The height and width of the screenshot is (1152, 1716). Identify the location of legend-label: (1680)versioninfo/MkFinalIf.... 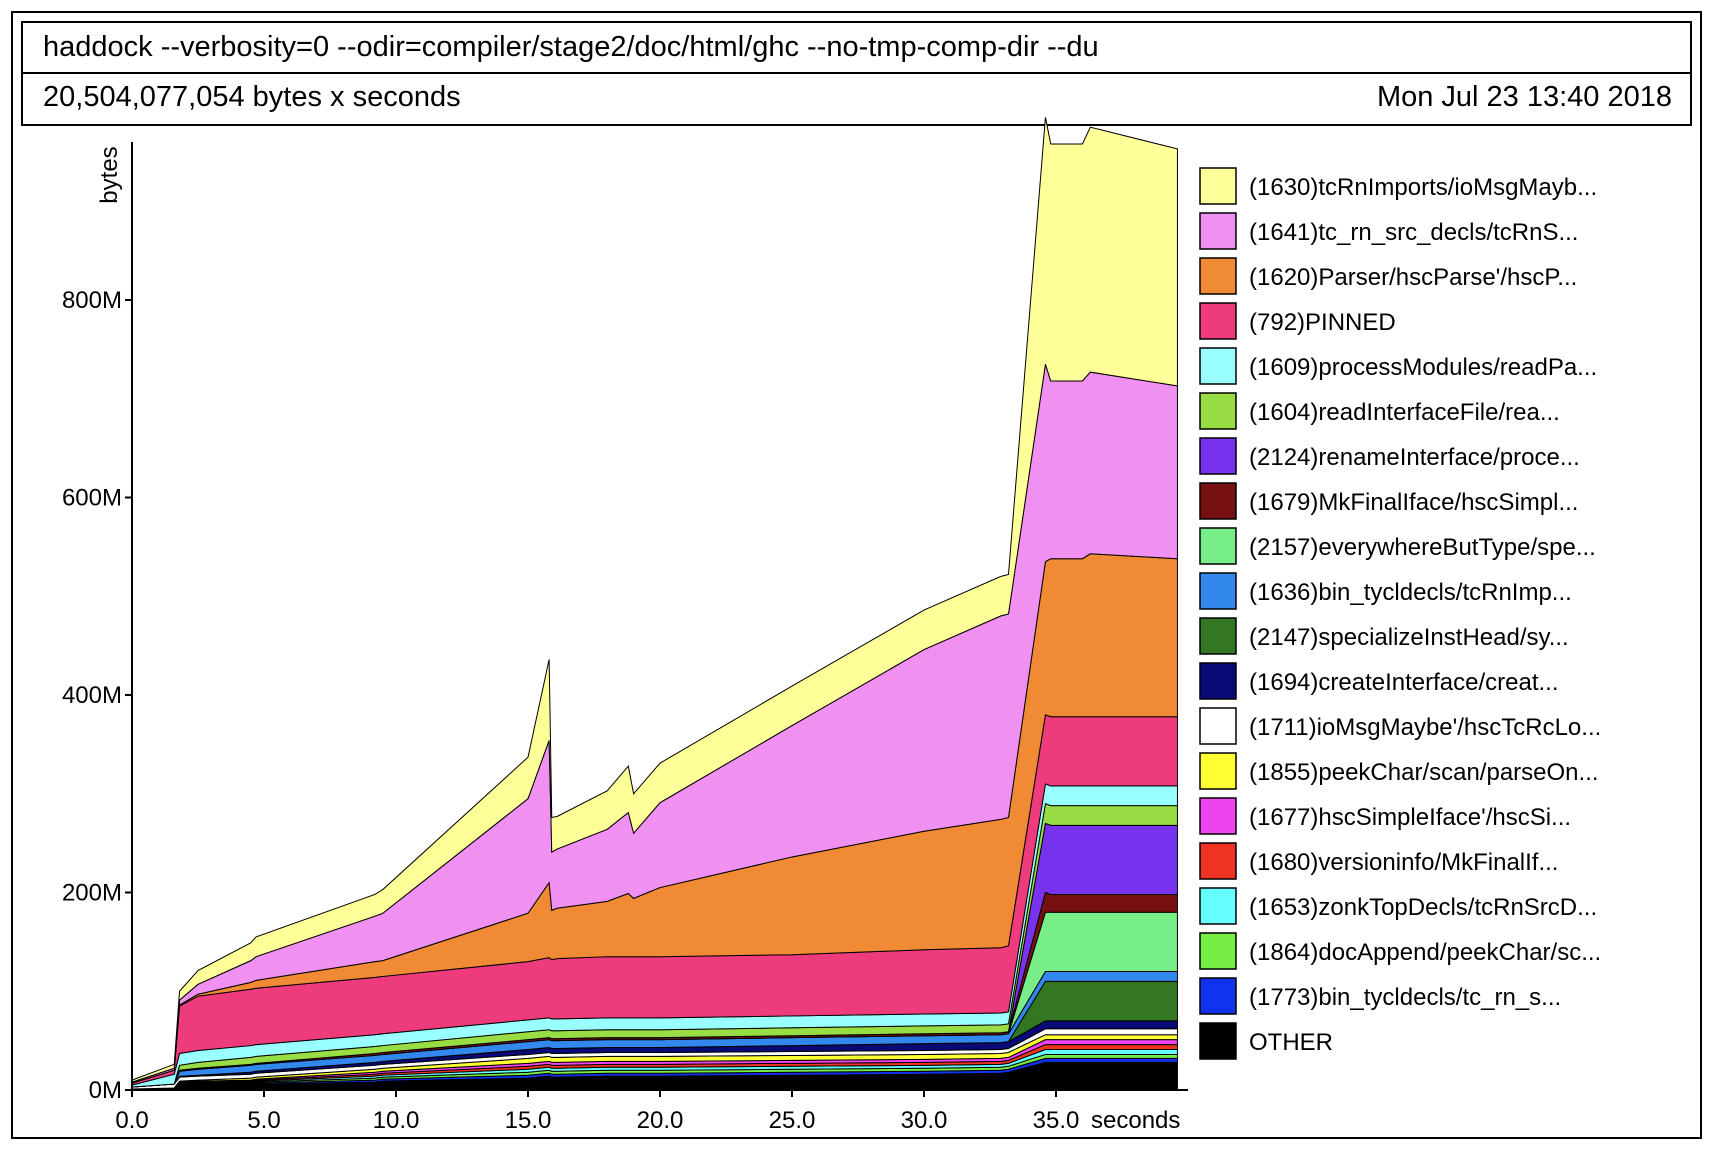
(1403, 862).